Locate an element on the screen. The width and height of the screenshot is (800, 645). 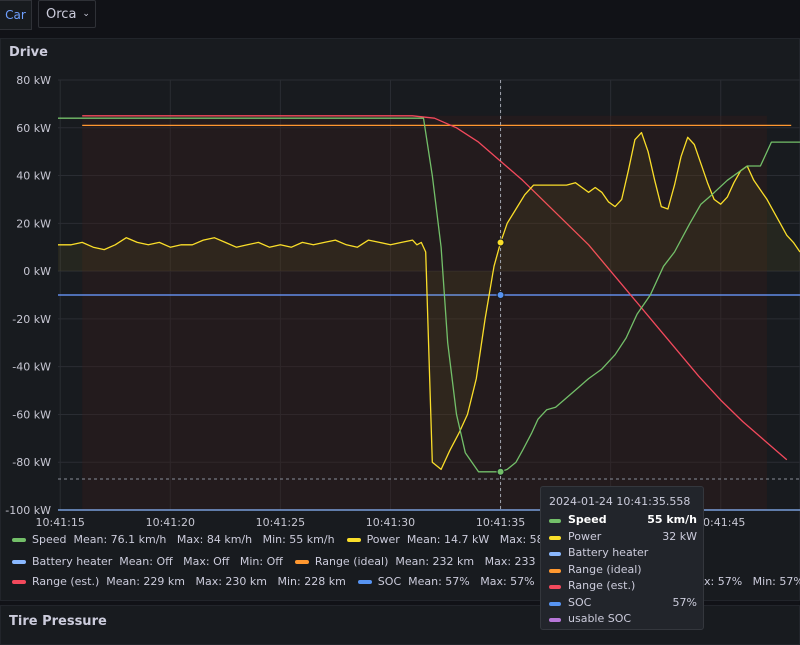
tooltip-series-name: Speed is located at coordinates (587, 519).